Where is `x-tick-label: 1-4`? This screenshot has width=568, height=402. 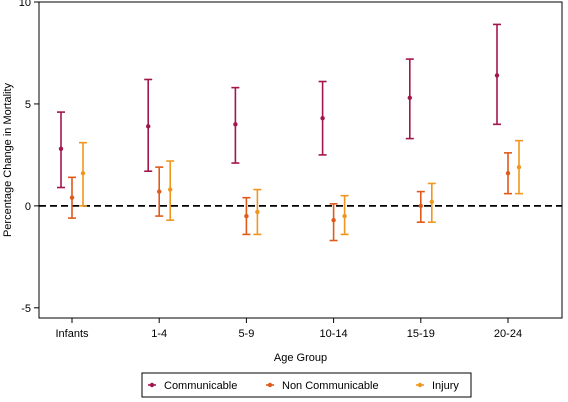 x-tick-label: 1-4 is located at coordinates (159, 334).